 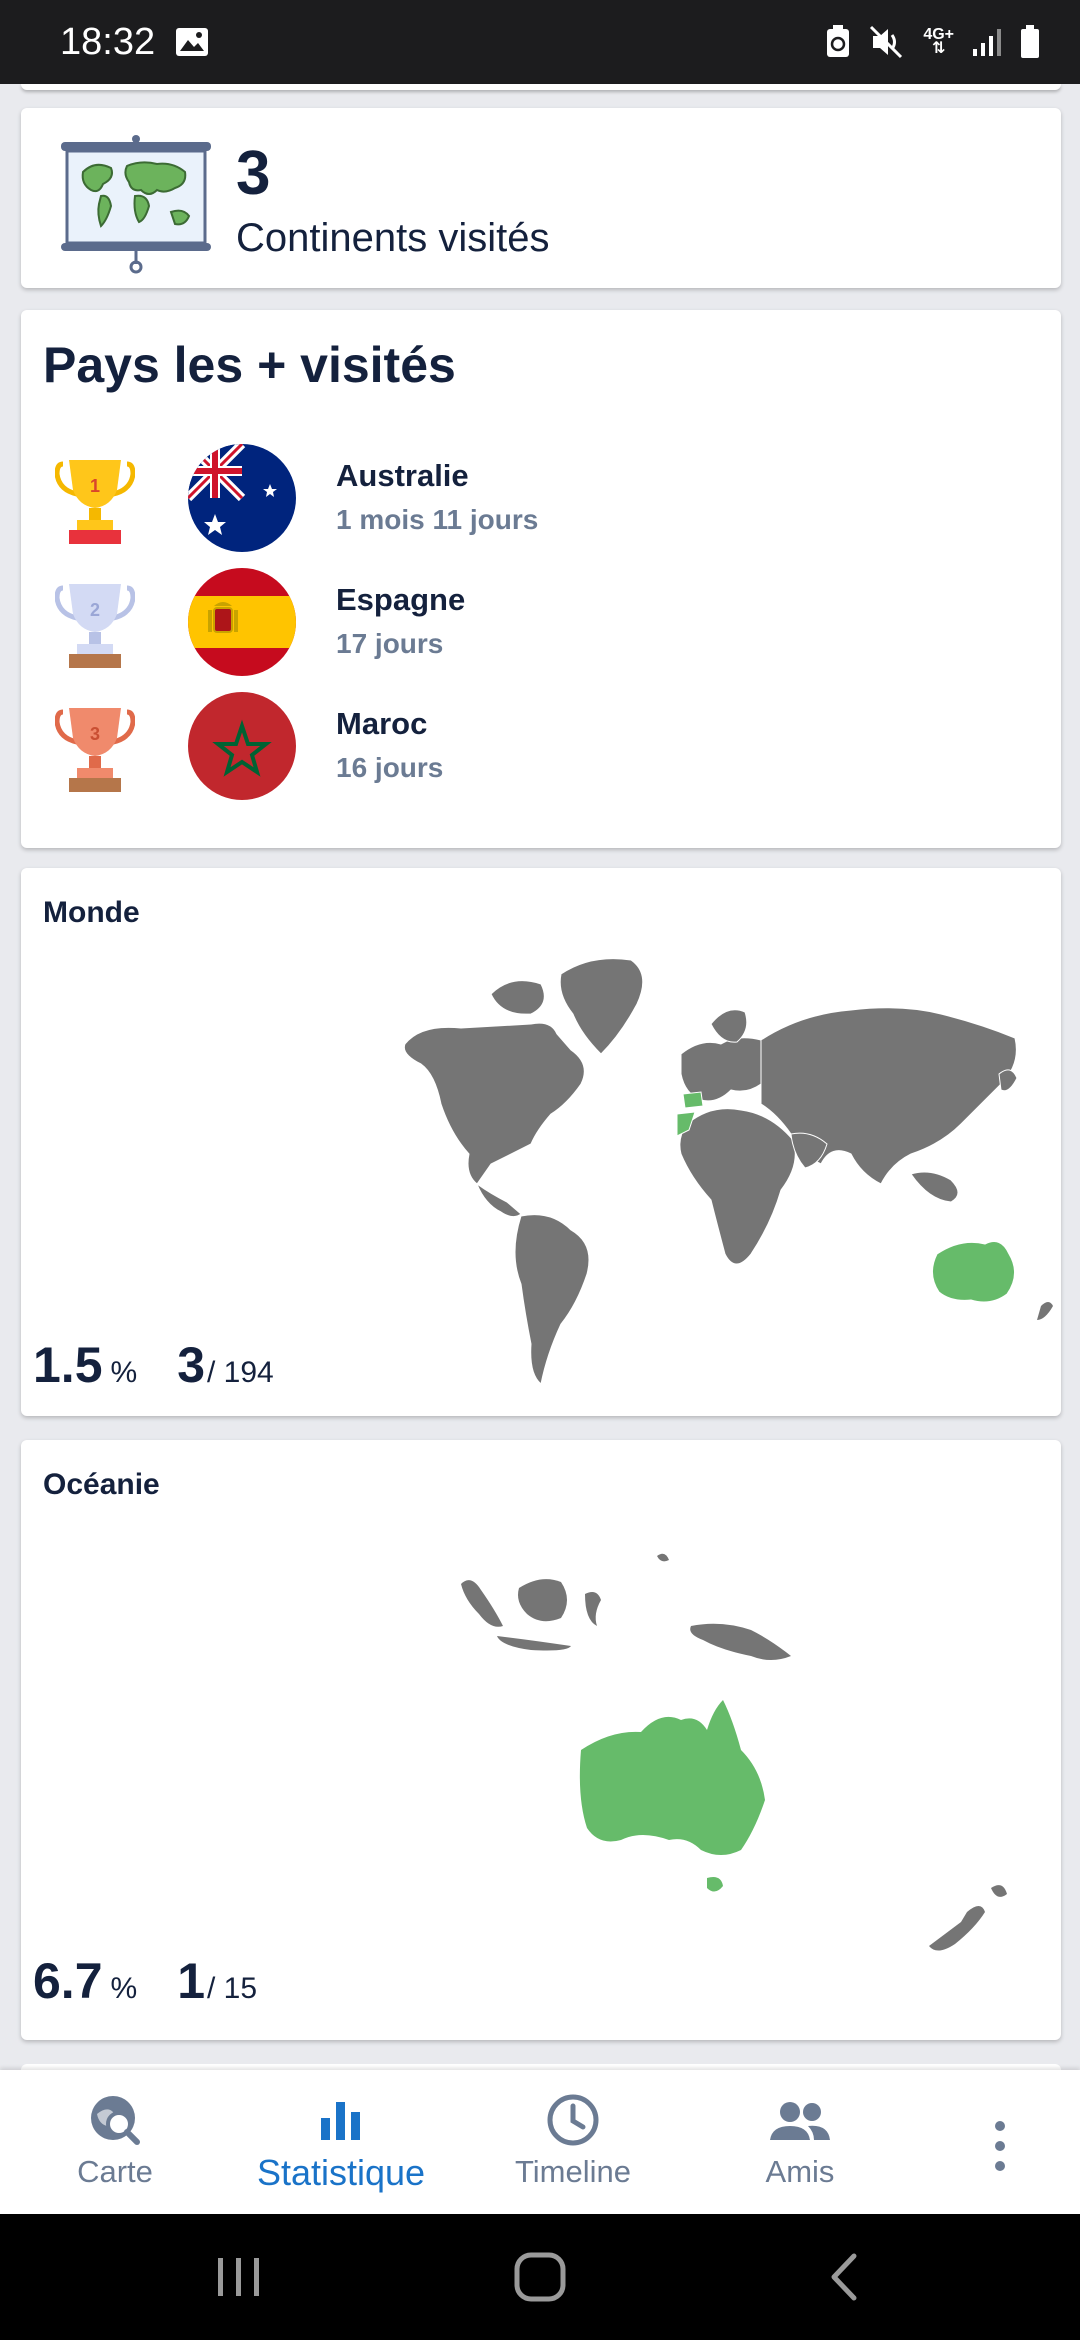 What do you see at coordinates (541, 748) in the screenshot?
I see `list-item: 3 Maroc 16 jours` at bounding box center [541, 748].